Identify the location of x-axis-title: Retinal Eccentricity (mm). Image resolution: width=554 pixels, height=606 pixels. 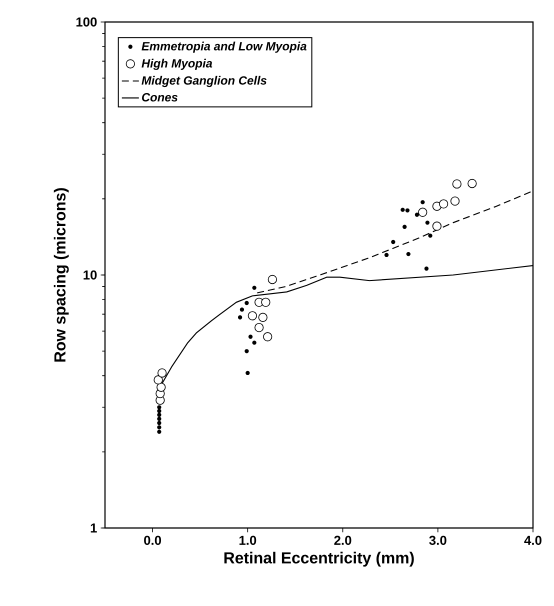
(319, 559).